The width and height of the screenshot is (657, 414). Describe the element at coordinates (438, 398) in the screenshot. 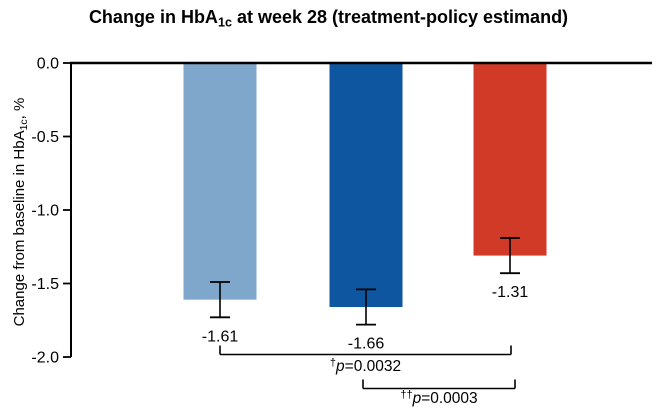

I see `p-value-label: ††p=0.0003` at that location.